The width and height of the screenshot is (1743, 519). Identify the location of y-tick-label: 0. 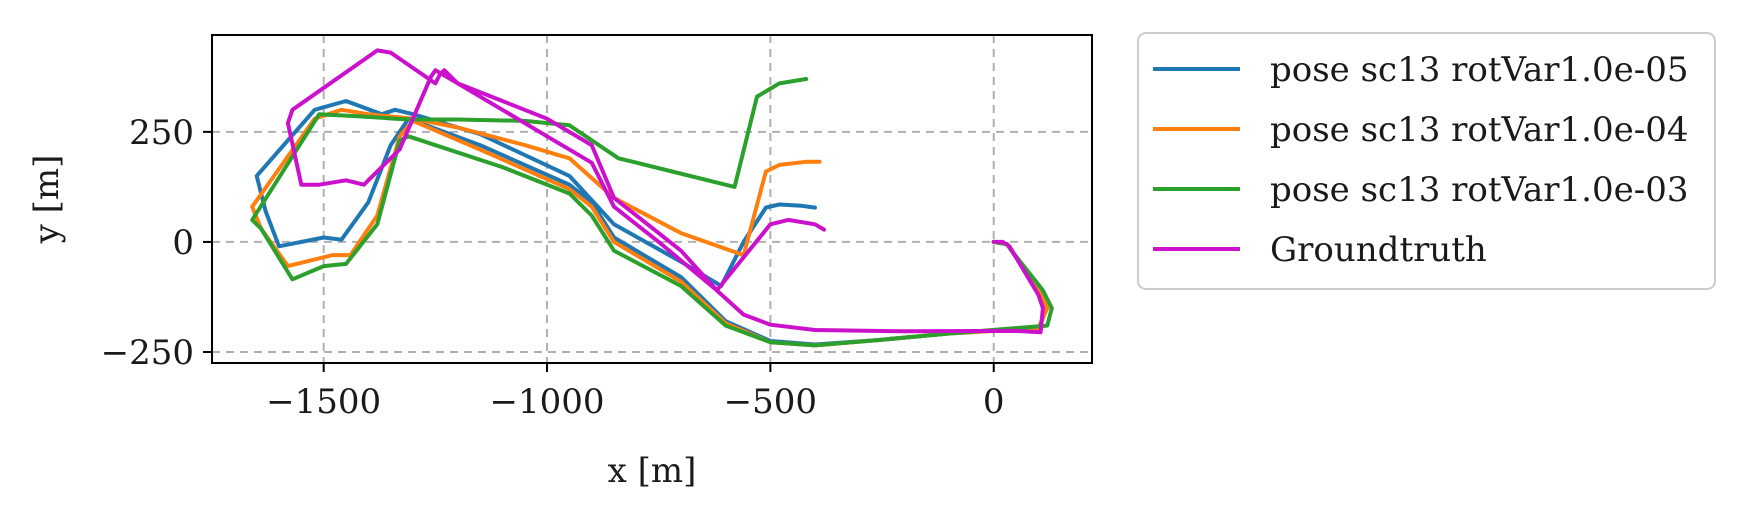
(183, 243).